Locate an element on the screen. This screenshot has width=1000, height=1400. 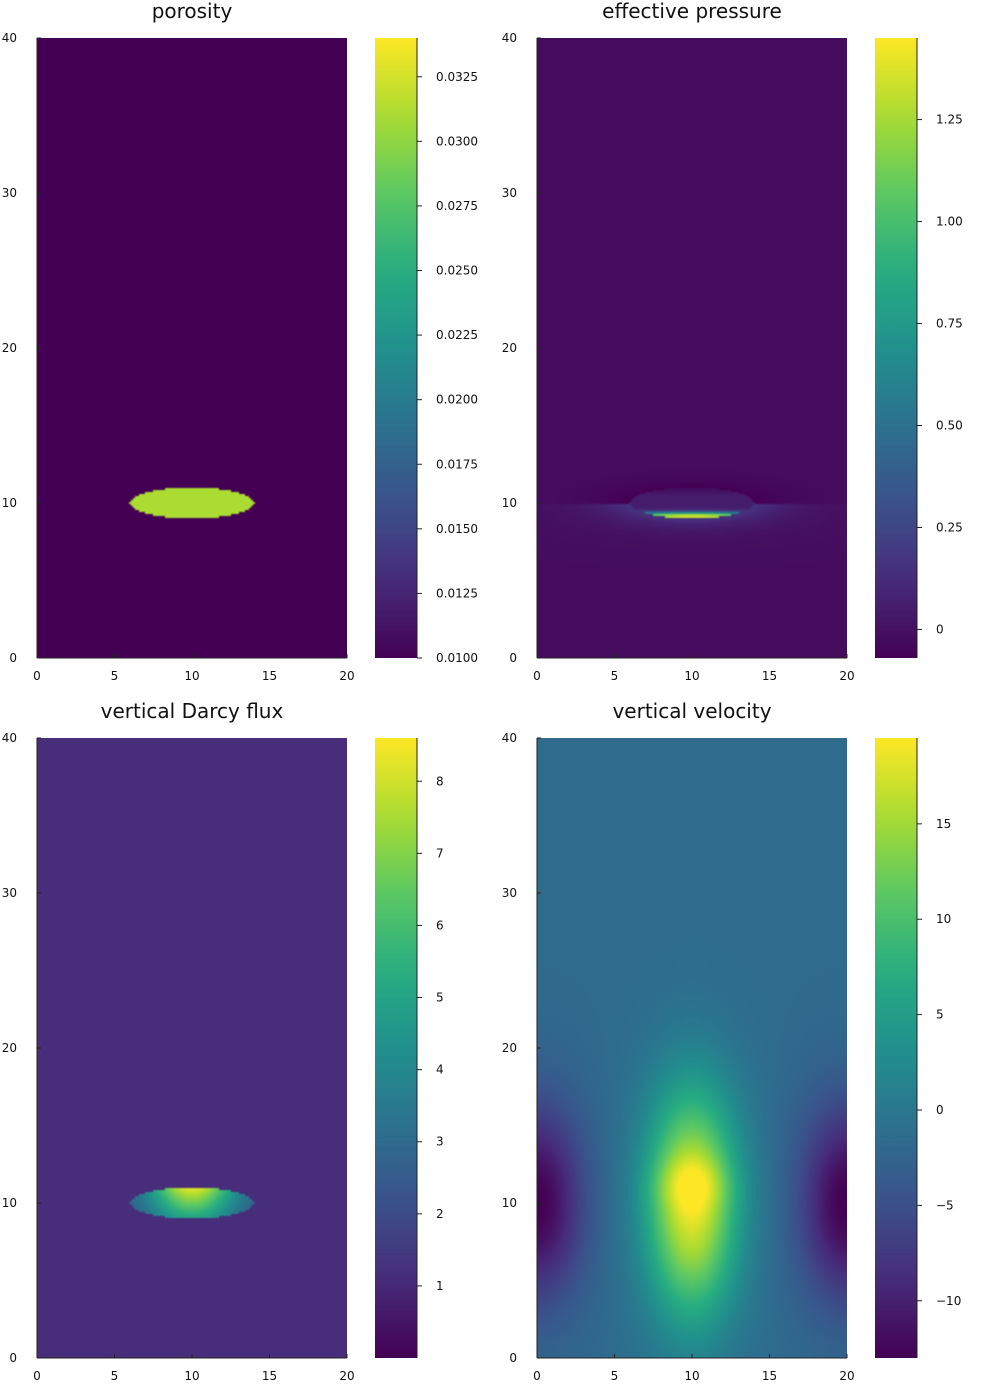
colorbar-tick-label: 0.0125 is located at coordinates (457, 593).